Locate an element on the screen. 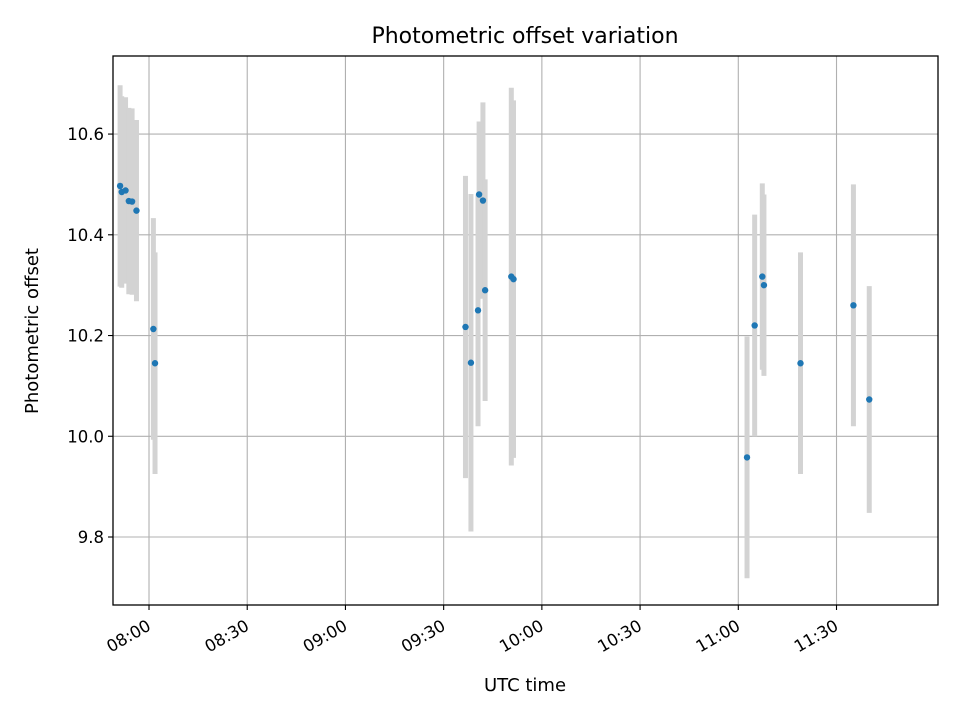  x-axis-ticks: 08:00 08:30 09:00 09:30 10:00 10:30 11:00 11:30 is located at coordinates (472, 630).